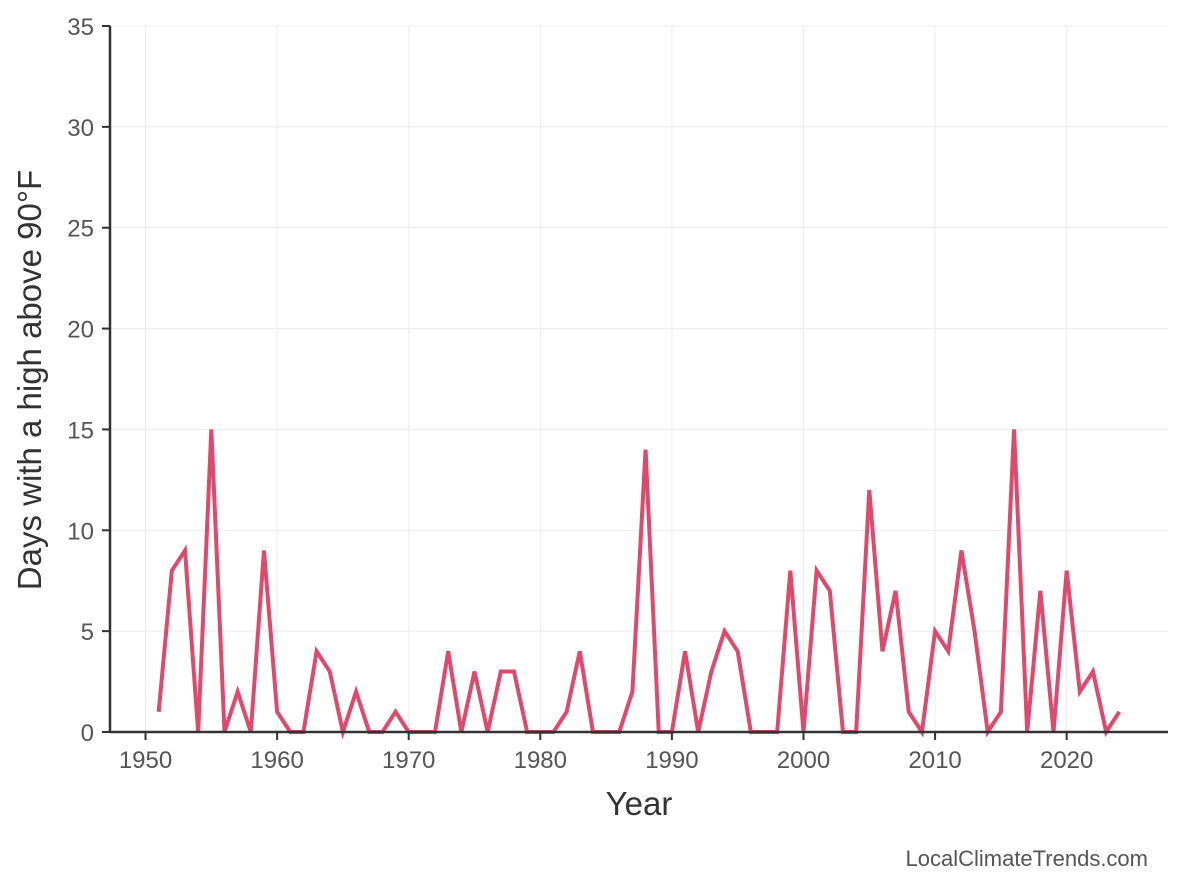 The width and height of the screenshot is (1184, 888). What do you see at coordinates (80, 27) in the screenshot?
I see `y-tick-label: 35` at bounding box center [80, 27].